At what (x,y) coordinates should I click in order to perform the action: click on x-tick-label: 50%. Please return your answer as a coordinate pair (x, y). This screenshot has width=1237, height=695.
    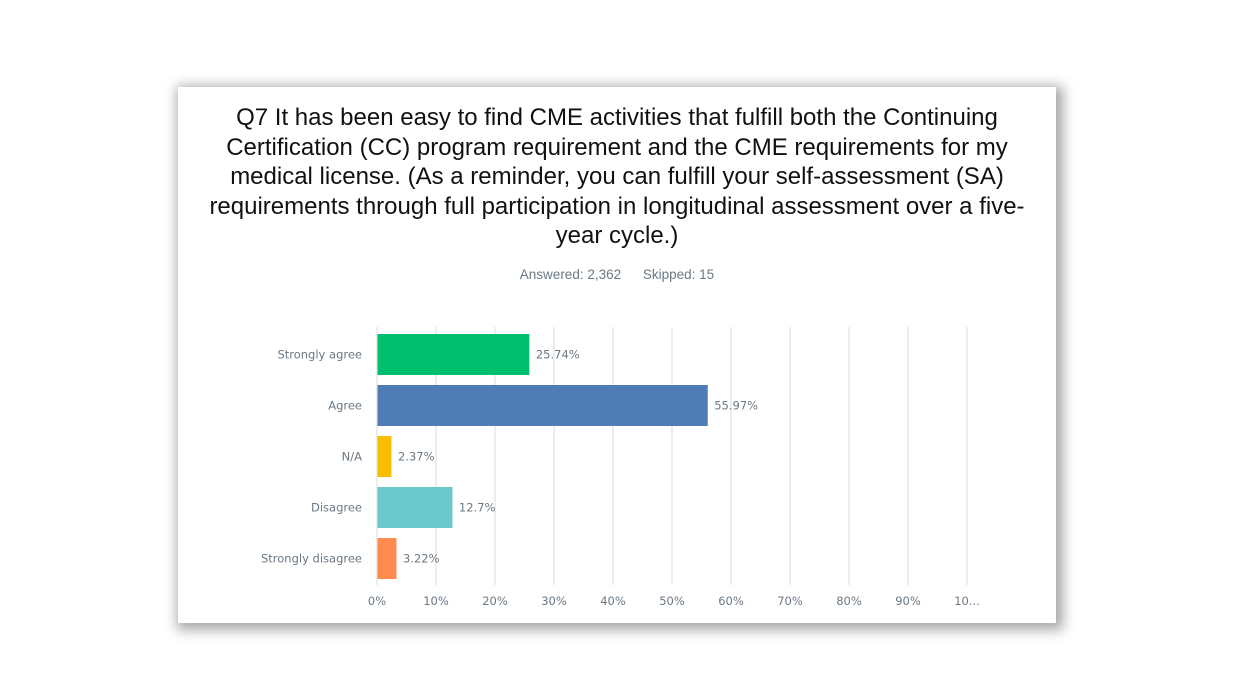
    Looking at the image, I should click on (672, 601).